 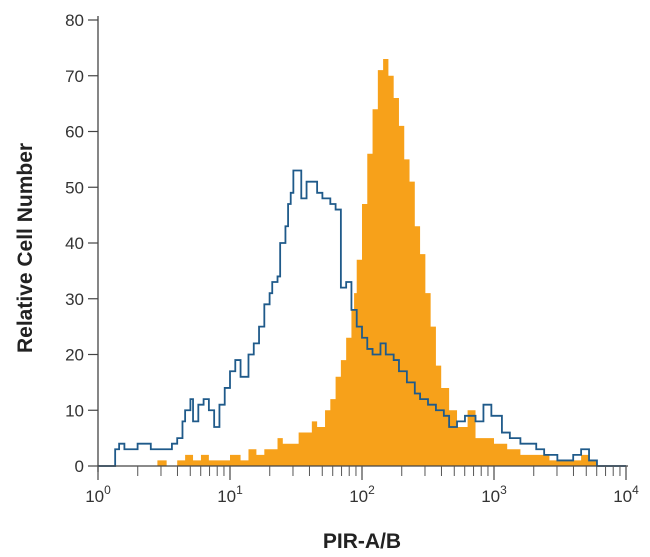 I want to click on x-tick-label: 10⁴, so click(x=626, y=494).